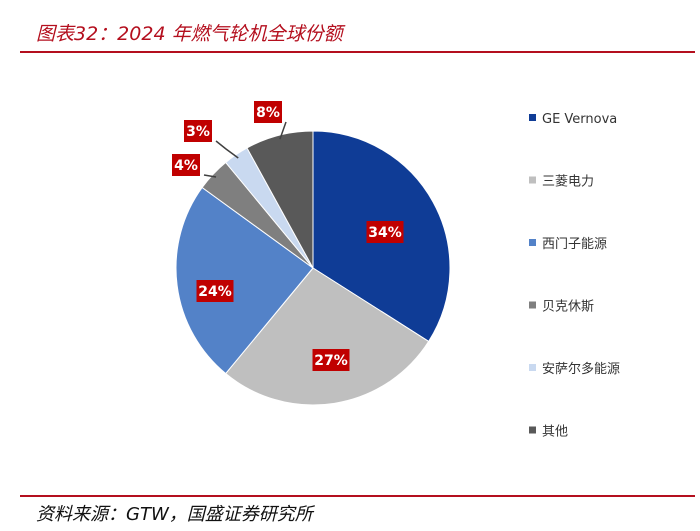 This screenshot has height=531, width=700. What do you see at coordinates (579, 119) in the screenshot?
I see `legend-label-1: GE Vernova` at bounding box center [579, 119].